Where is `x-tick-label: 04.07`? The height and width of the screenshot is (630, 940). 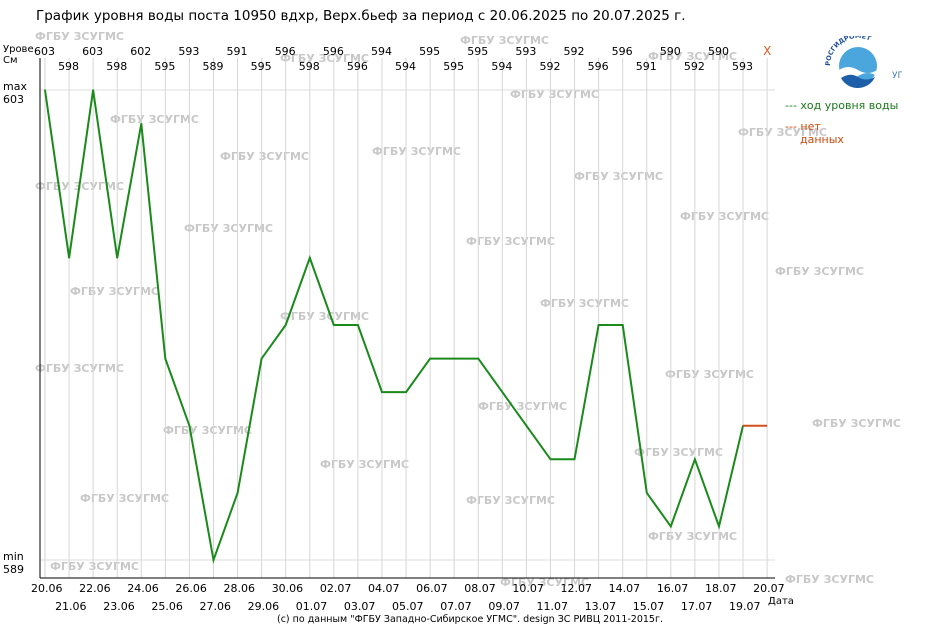 x-tick-label: 04.07 is located at coordinates (384, 588).